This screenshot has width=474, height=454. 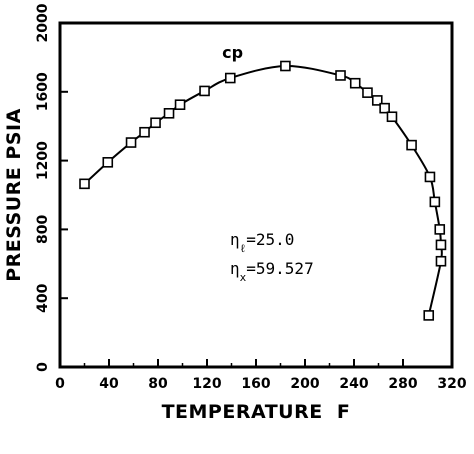 I want to click on x-tick-label: 160, so click(x=255, y=384).